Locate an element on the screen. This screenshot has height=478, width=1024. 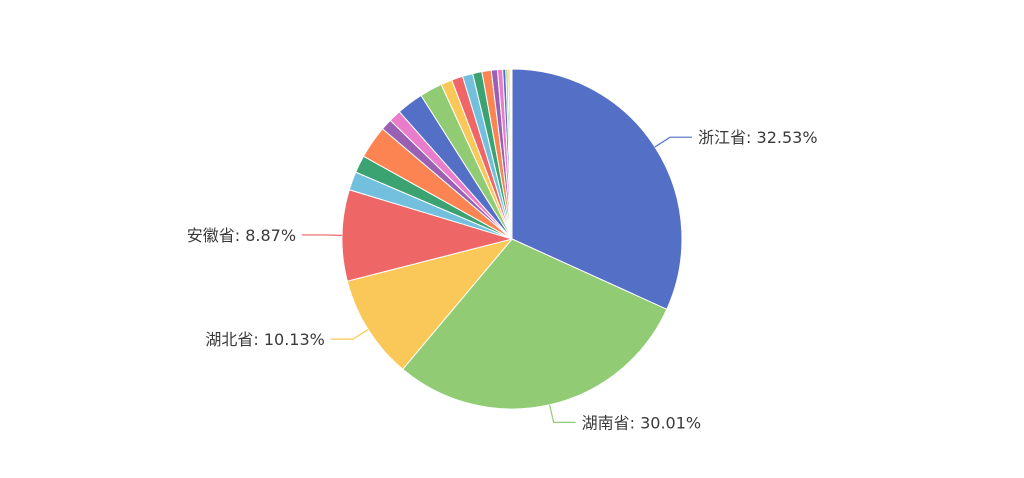
pie-slice-安徽省 is located at coordinates (427, 235).